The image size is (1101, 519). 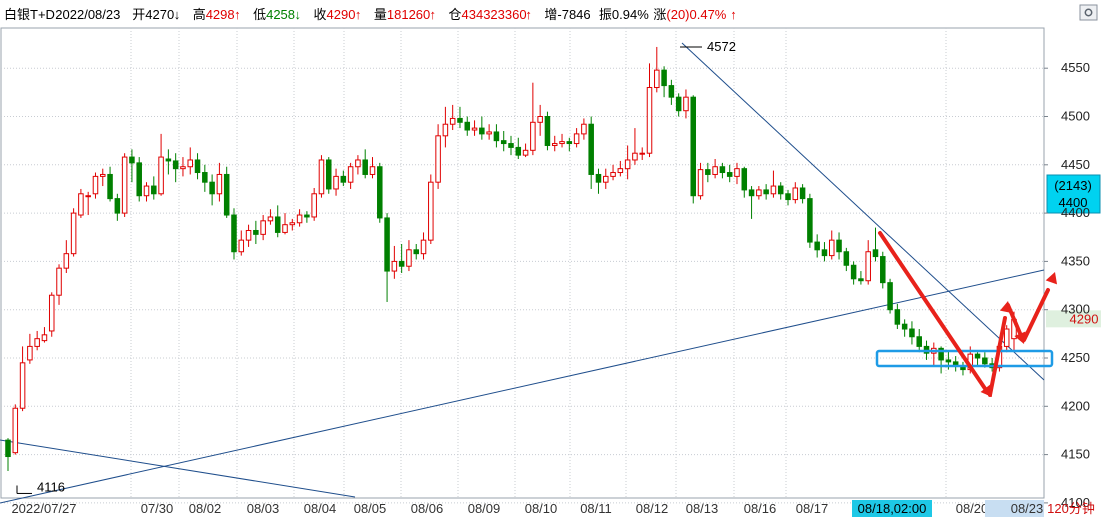 What do you see at coordinates (358, 14) in the screenshot?
I see `header-item-arrow: ↑` at bounding box center [358, 14].